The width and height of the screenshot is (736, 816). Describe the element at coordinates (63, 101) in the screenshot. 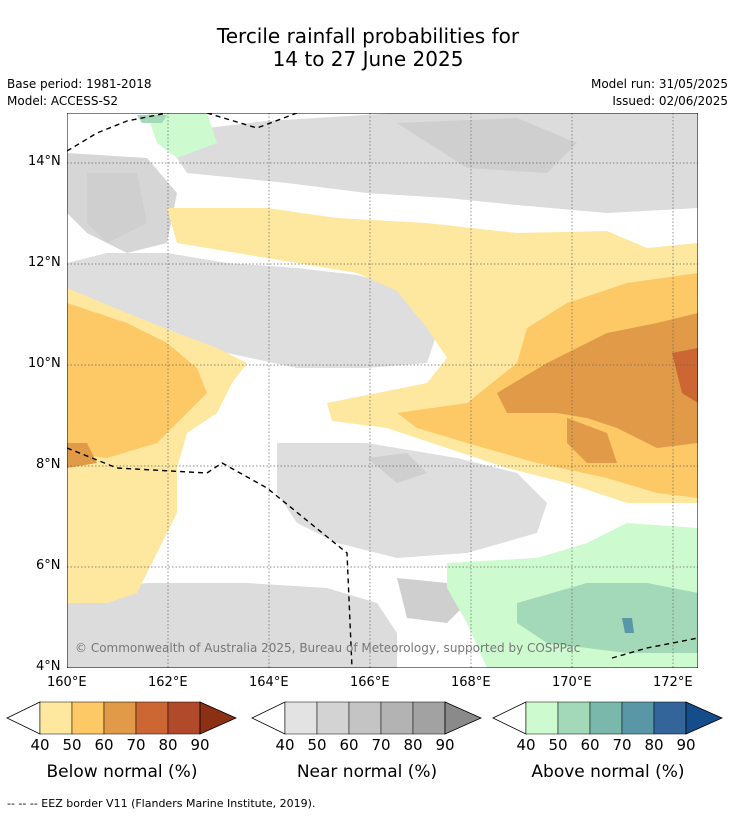

I see `model-name: Model: ACCESS-S2` at that location.